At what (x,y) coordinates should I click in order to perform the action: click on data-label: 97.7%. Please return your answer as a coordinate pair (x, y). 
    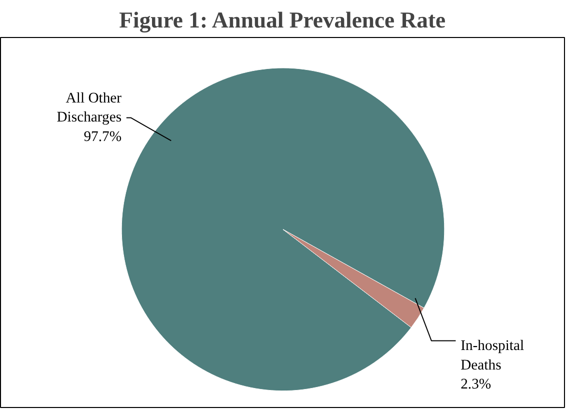
    Looking at the image, I should click on (103, 136).